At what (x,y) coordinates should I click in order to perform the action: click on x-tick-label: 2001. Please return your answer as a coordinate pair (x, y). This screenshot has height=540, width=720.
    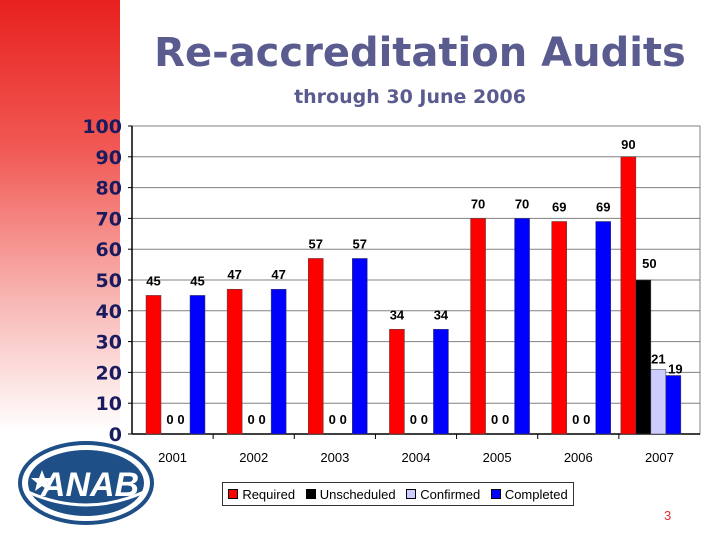
    Looking at the image, I should click on (172, 457).